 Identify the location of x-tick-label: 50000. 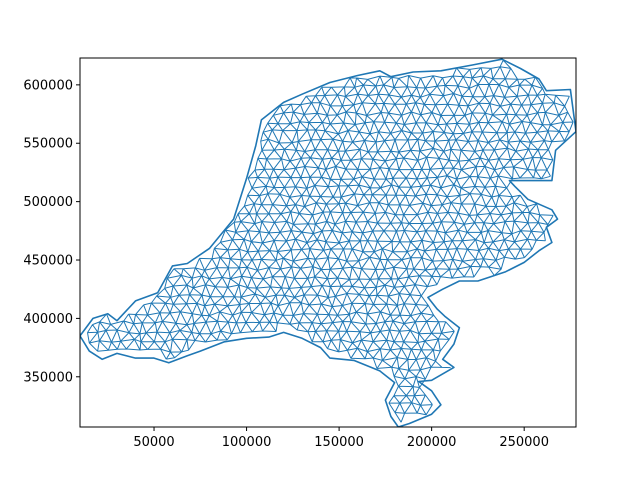
(153, 442).